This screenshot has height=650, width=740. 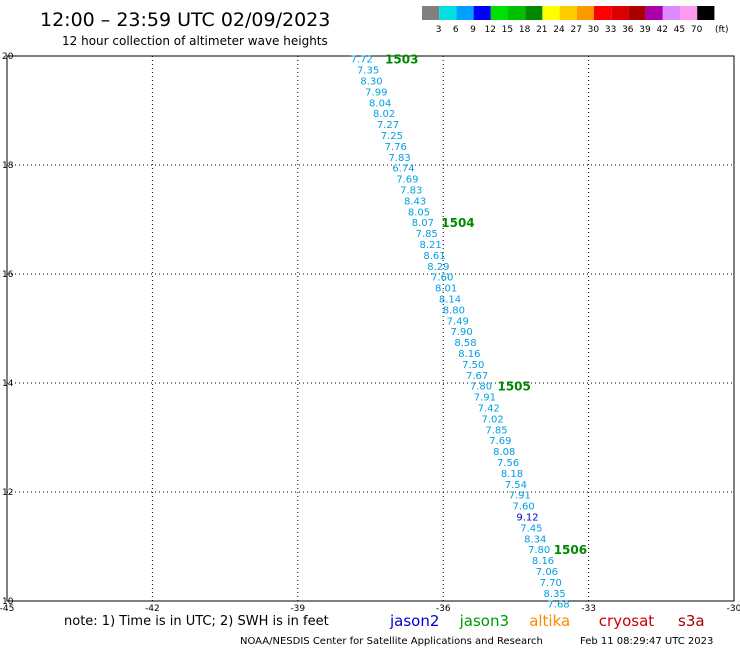 I want to click on y-tick-label: 10, so click(x=8, y=602).